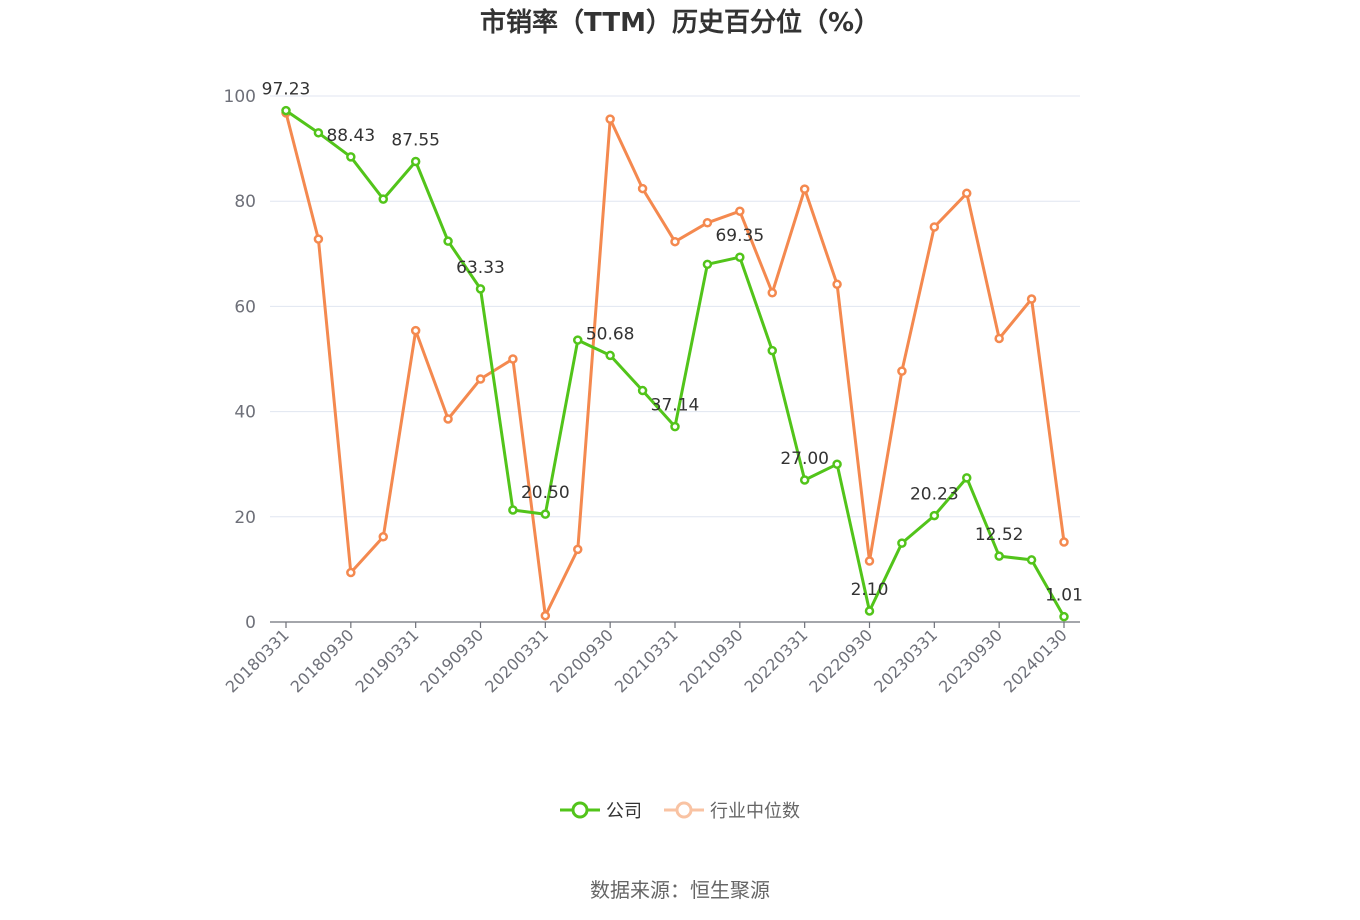  Describe the element at coordinates (322, 660) in the screenshot. I see `x-tick-label: 20180930` at that location.